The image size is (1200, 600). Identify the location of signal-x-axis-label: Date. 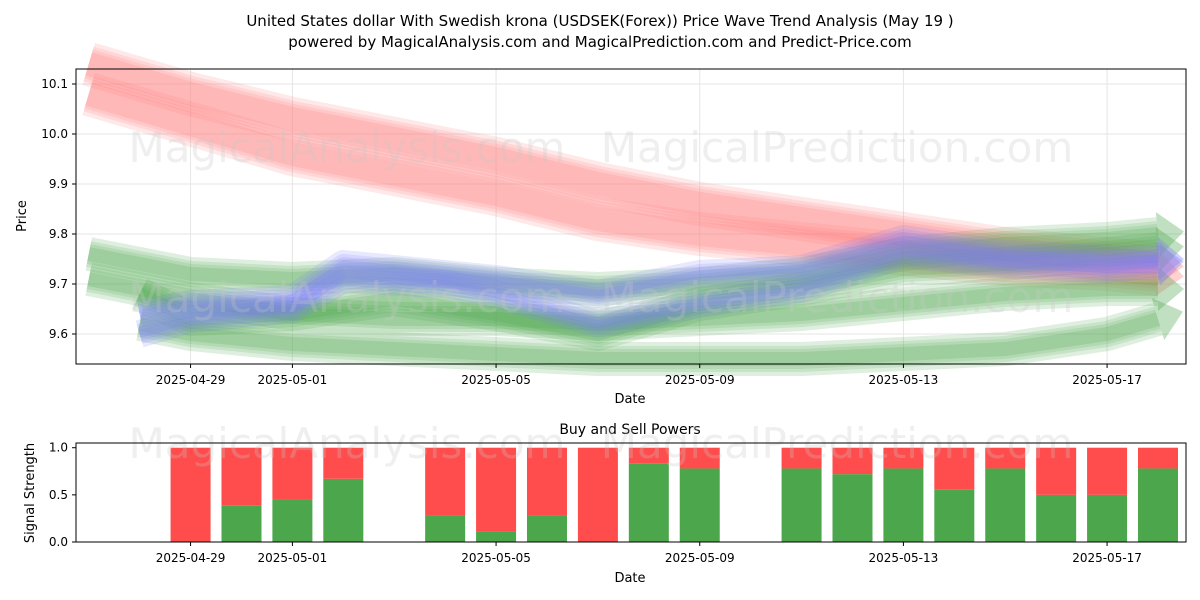
(629, 578).